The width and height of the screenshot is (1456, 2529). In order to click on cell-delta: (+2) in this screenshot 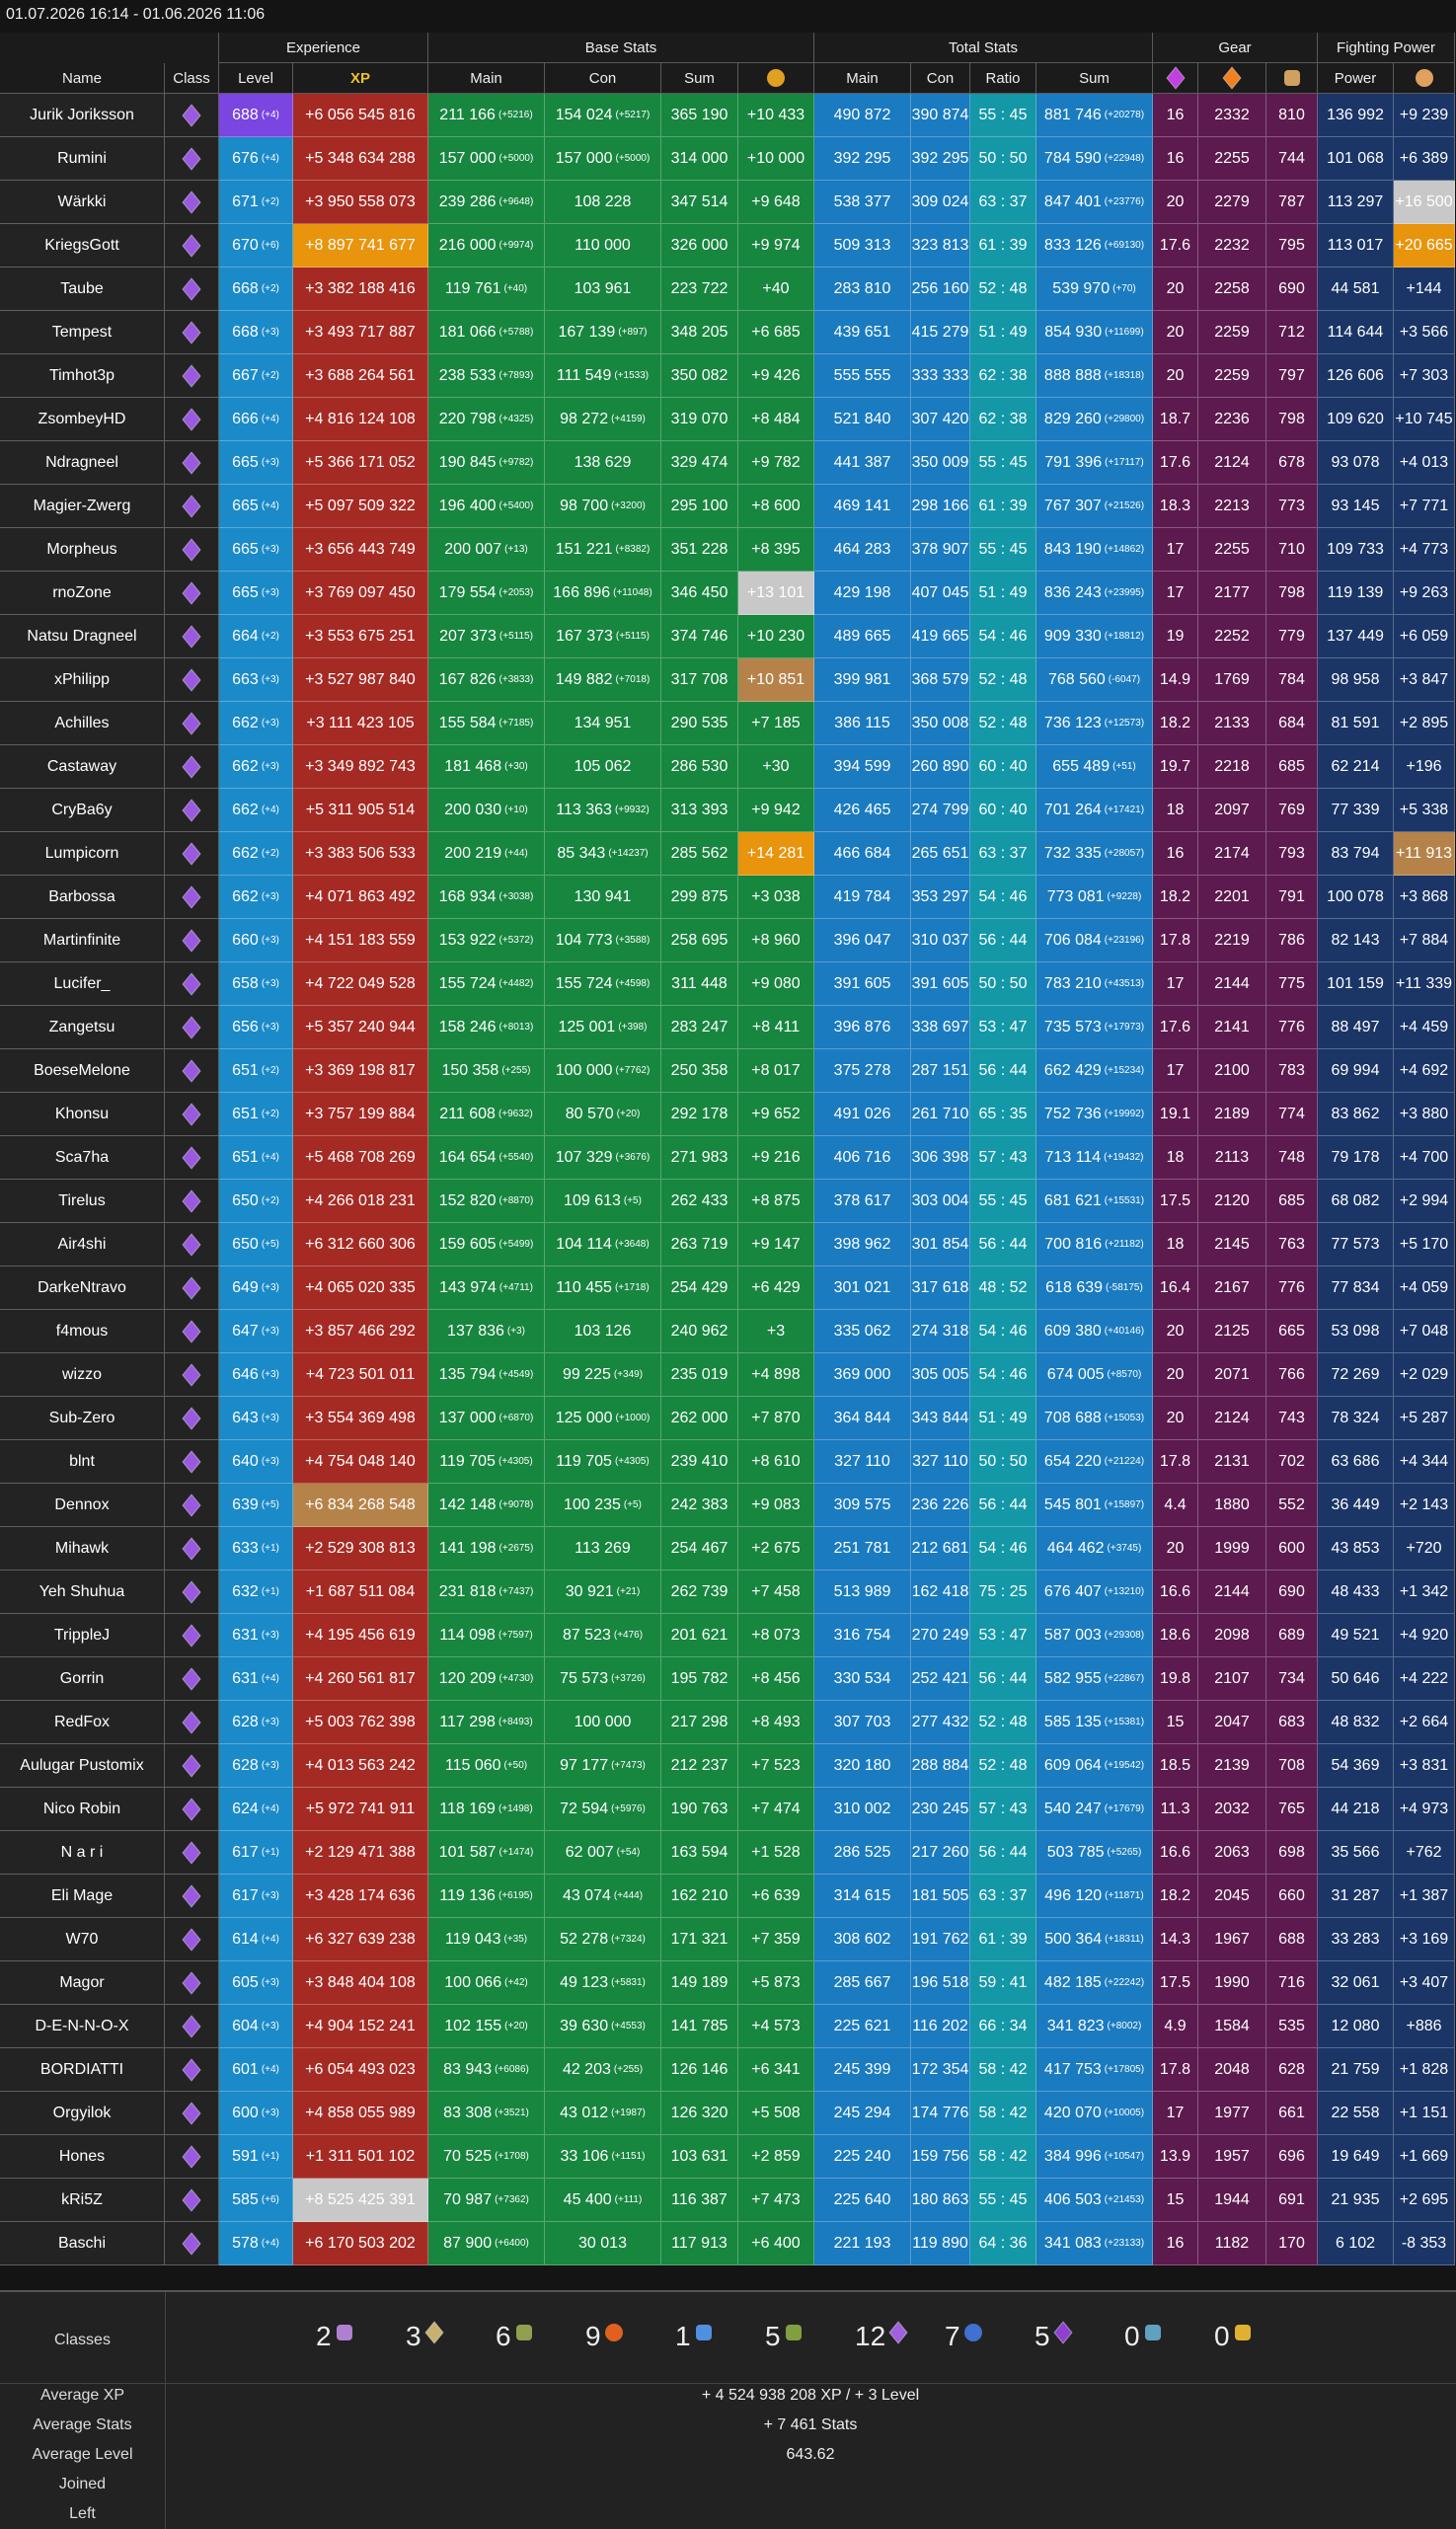, I will do `click(270, 1070)`.